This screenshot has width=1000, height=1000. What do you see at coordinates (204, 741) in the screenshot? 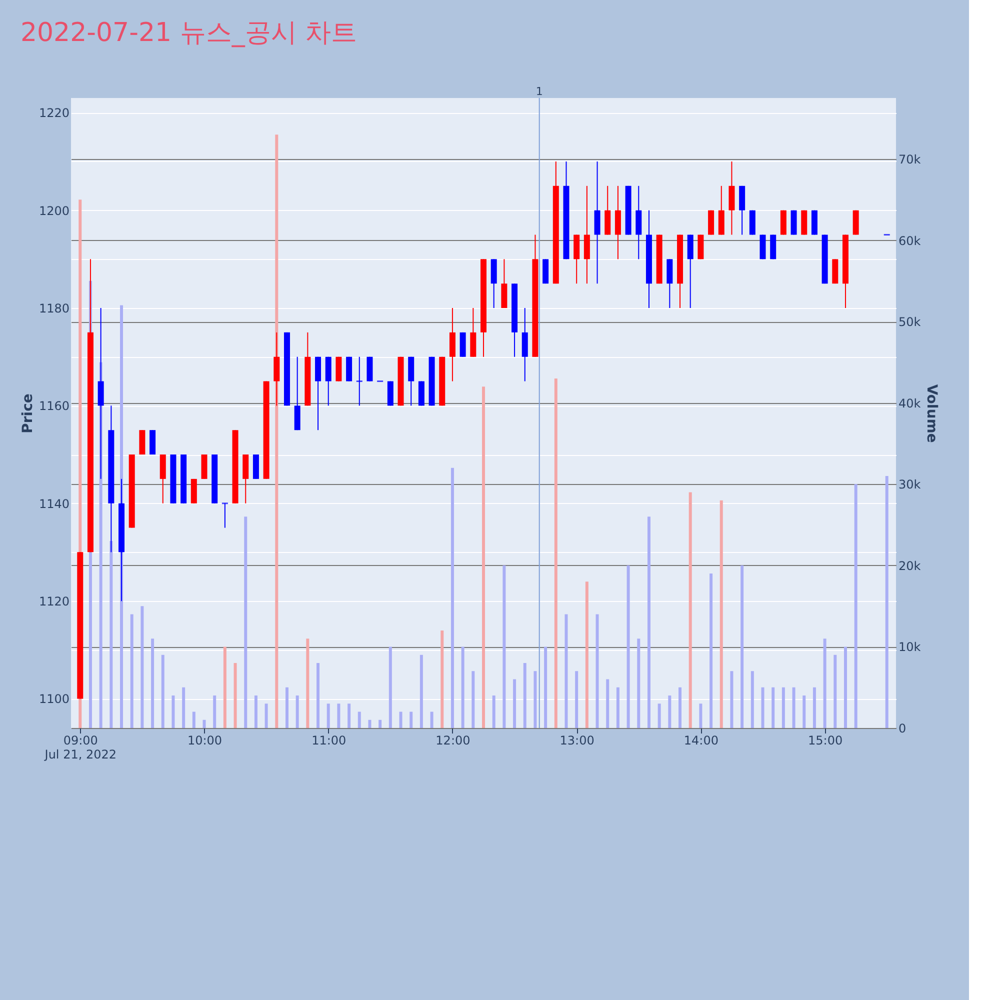
I see `x-tick-label: 10:00` at bounding box center [204, 741].